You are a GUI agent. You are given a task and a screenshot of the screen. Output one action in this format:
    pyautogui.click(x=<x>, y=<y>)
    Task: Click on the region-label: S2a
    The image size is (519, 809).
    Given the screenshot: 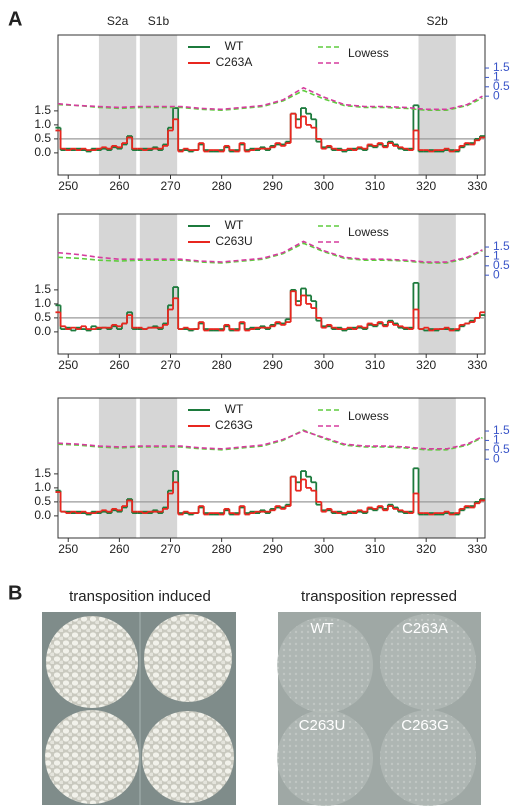 What is the action you would take?
    pyautogui.click(x=118, y=21)
    